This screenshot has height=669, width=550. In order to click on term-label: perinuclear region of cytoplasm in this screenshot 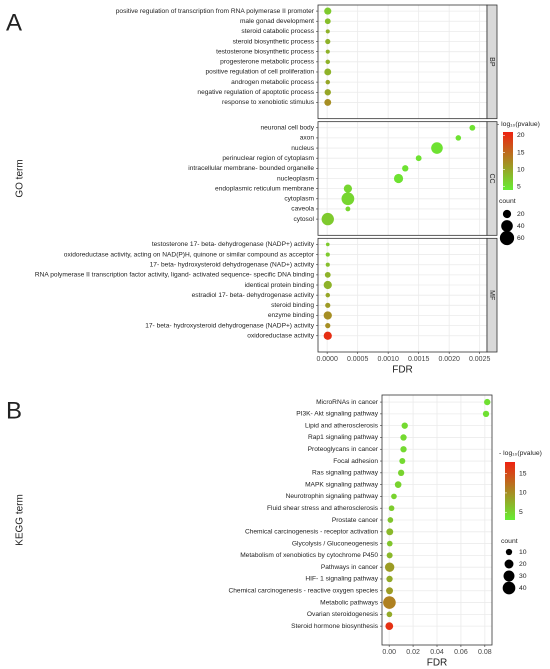, I will do `click(268, 158)`.